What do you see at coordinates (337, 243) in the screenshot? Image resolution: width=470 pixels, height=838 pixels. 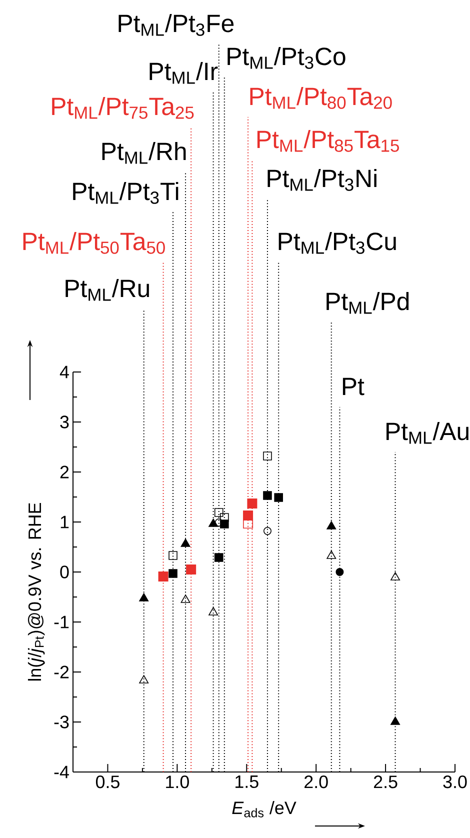 I see `ref-line-label: Pt$_{ML}$/Pt$_{3}$Cu` at bounding box center [337, 243].